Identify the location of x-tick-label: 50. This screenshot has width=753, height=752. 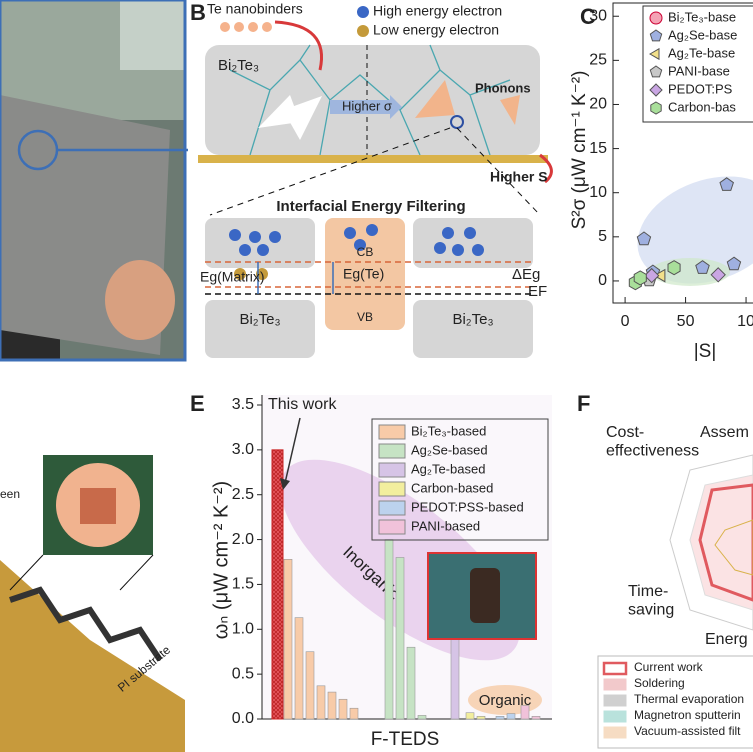
(686, 321).